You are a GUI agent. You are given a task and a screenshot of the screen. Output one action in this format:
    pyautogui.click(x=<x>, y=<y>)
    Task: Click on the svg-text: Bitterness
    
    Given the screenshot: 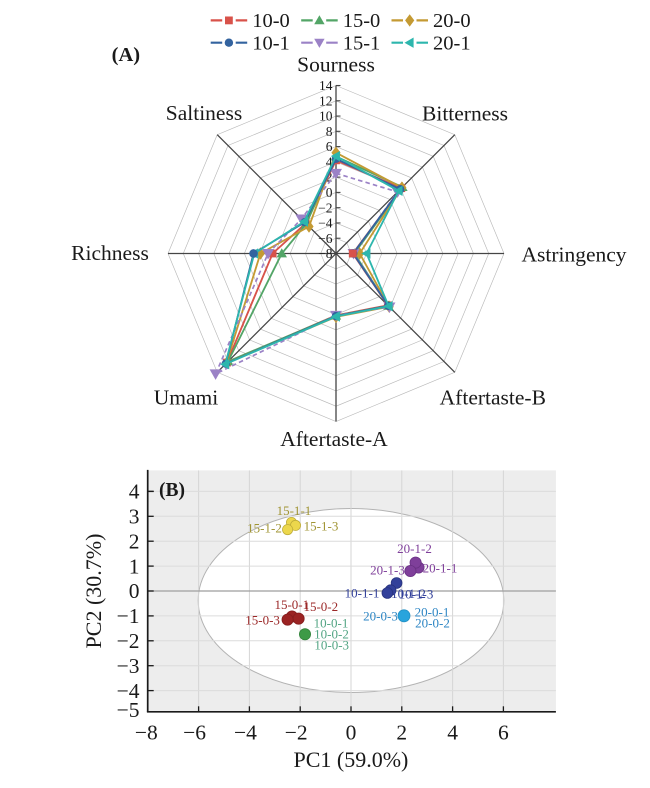 What is the action you would take?
    pyautogui.click(x=465, y=114)
    